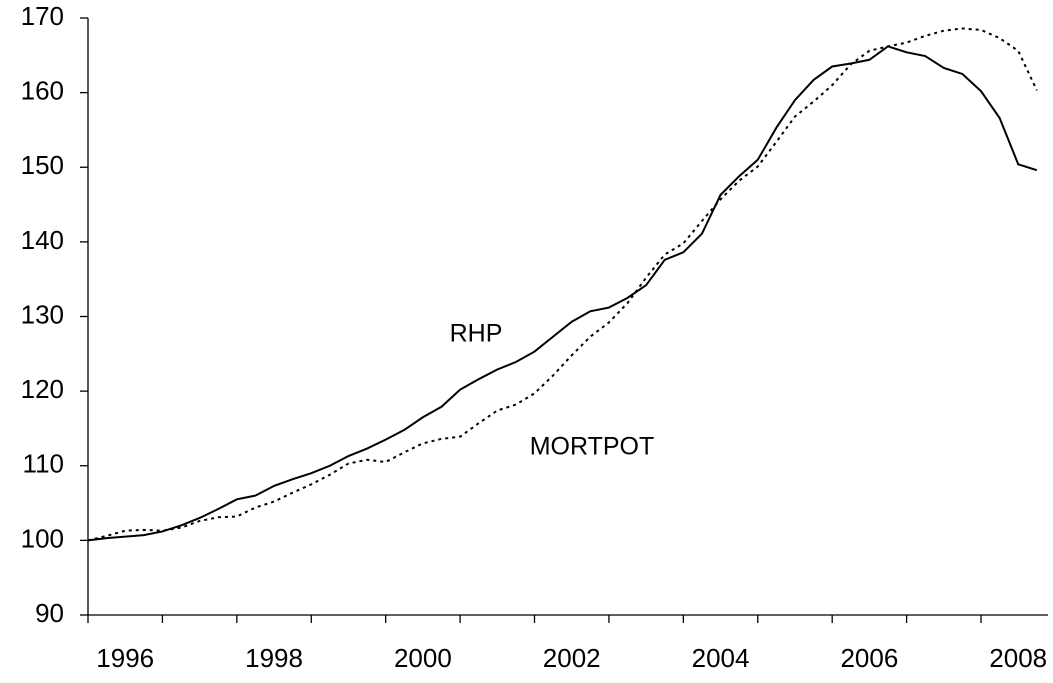 The height and width of the screenshot is (683, 1053). I want to click on x-tick-label: 1996, so click(125, 658).